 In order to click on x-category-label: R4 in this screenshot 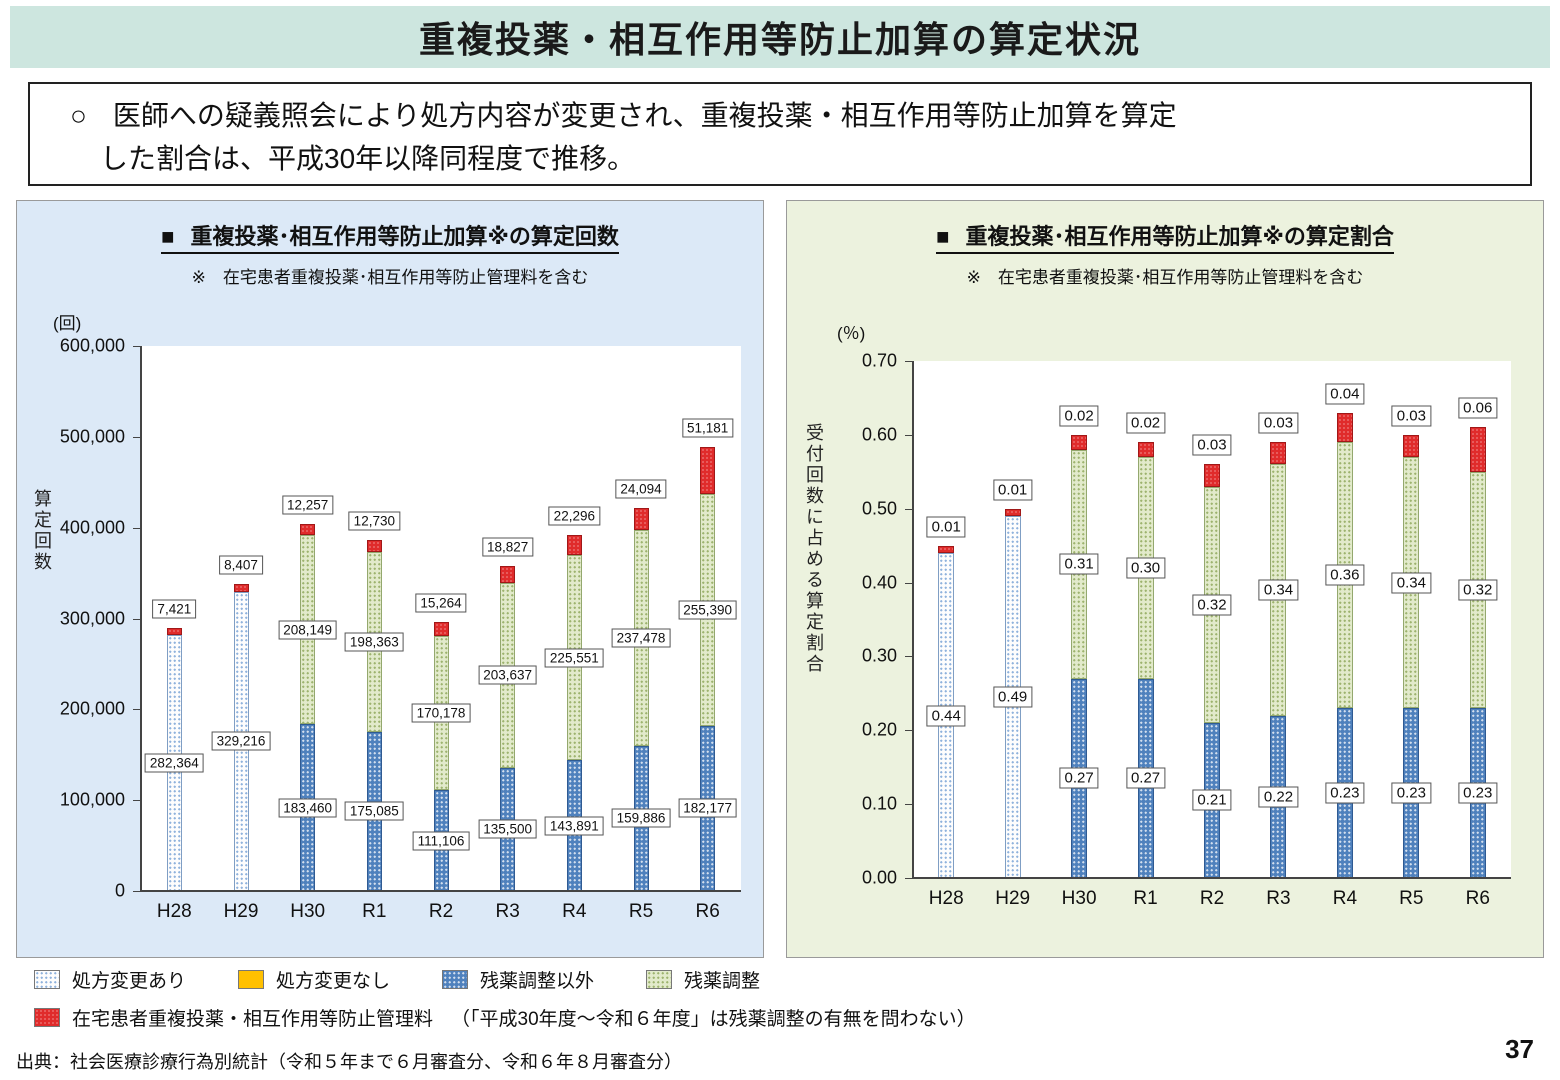, I will do `click(574, 911)`.